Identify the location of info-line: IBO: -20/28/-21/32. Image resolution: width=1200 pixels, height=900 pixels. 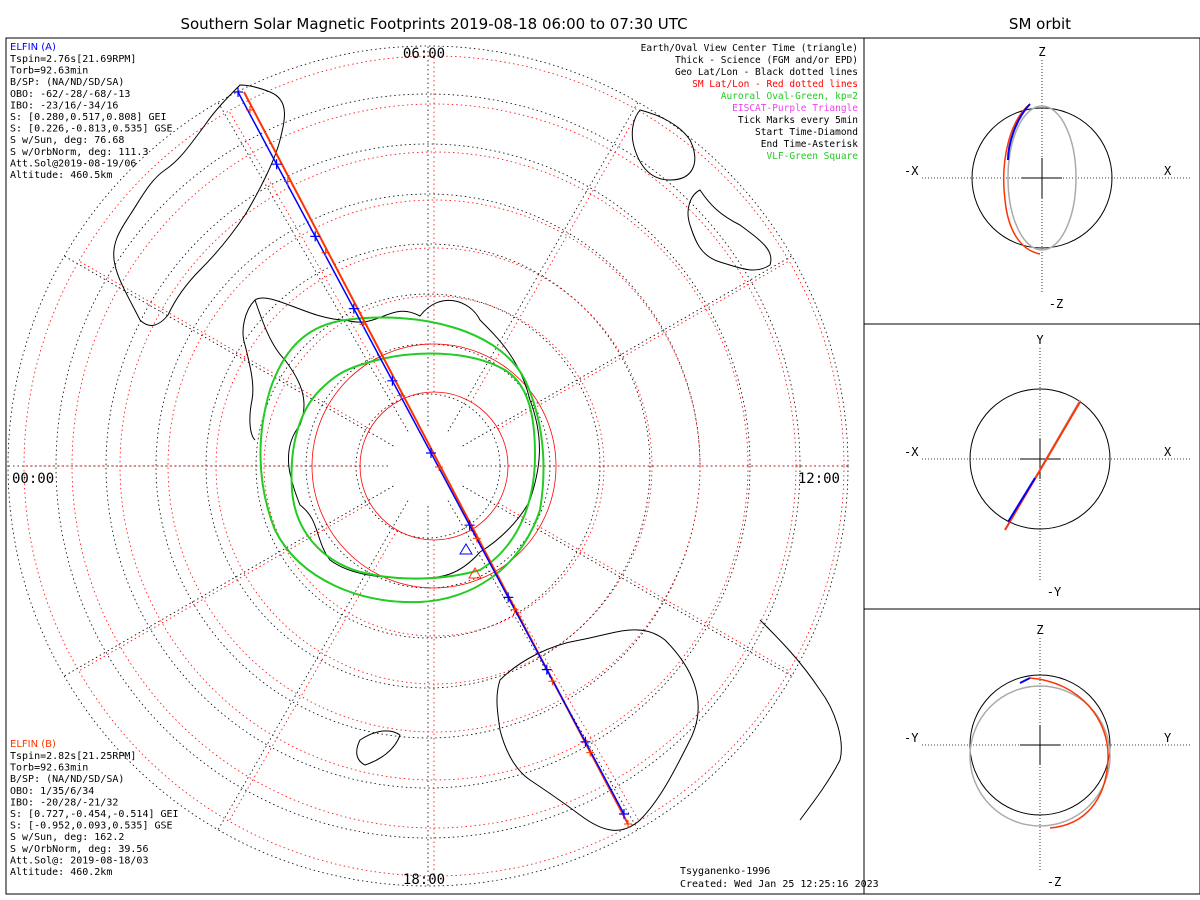
(64, 802).